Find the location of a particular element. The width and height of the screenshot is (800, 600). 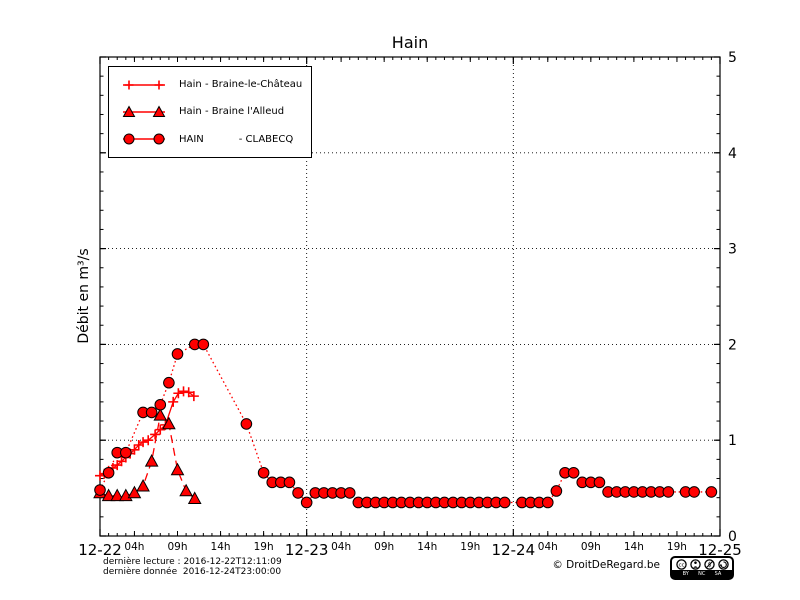

copyright-text: © DroitDeRegard.be is located at coordinates (606, 565).